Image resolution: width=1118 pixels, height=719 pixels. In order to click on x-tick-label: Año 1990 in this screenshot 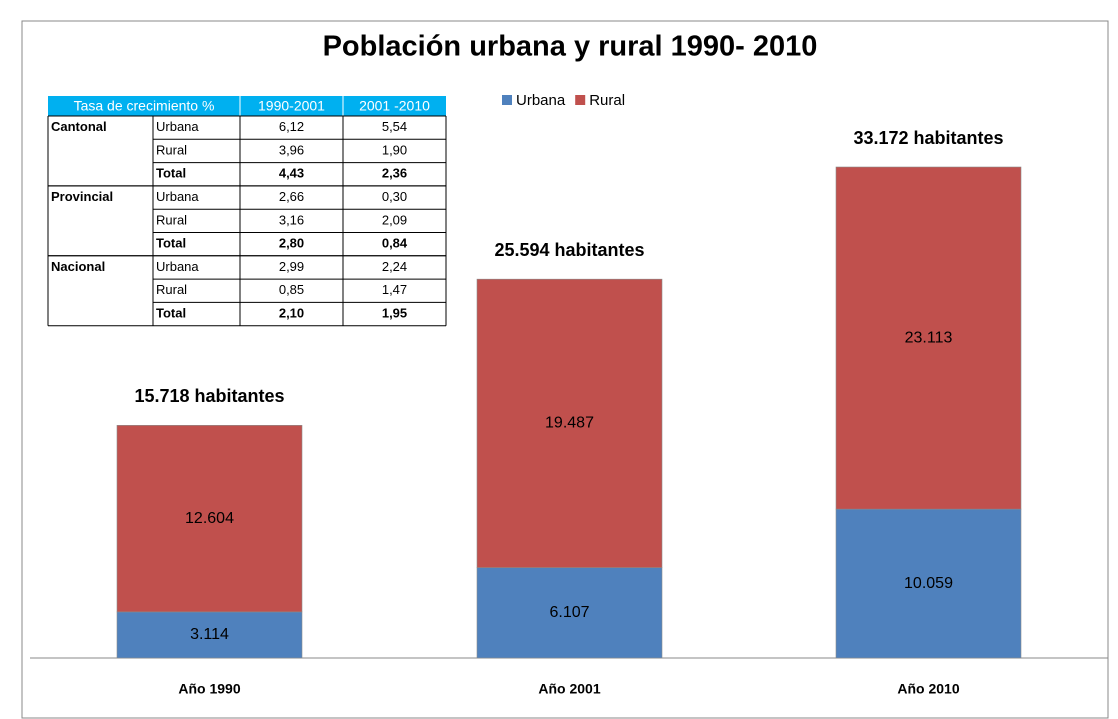, I will do `click(209, 689)`.